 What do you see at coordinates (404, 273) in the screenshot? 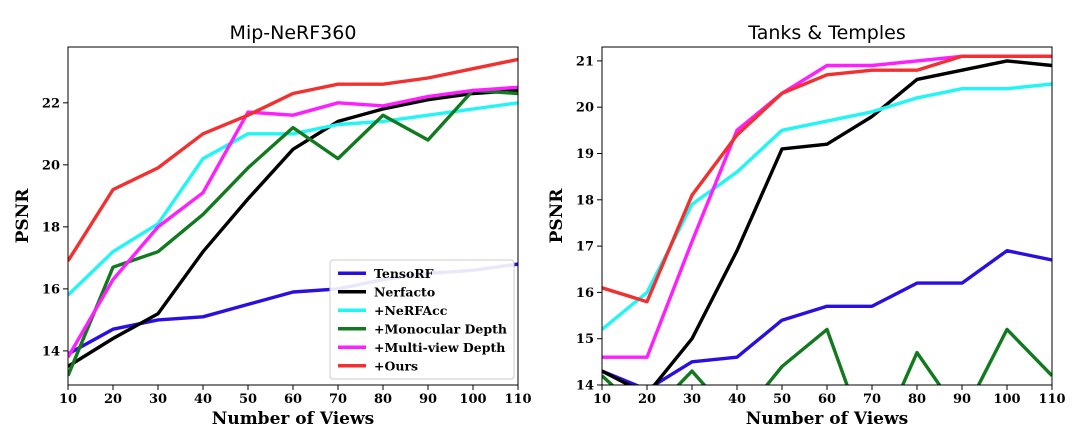
I see `legend-entry: TensoRF` at bounding box center [404, 273].